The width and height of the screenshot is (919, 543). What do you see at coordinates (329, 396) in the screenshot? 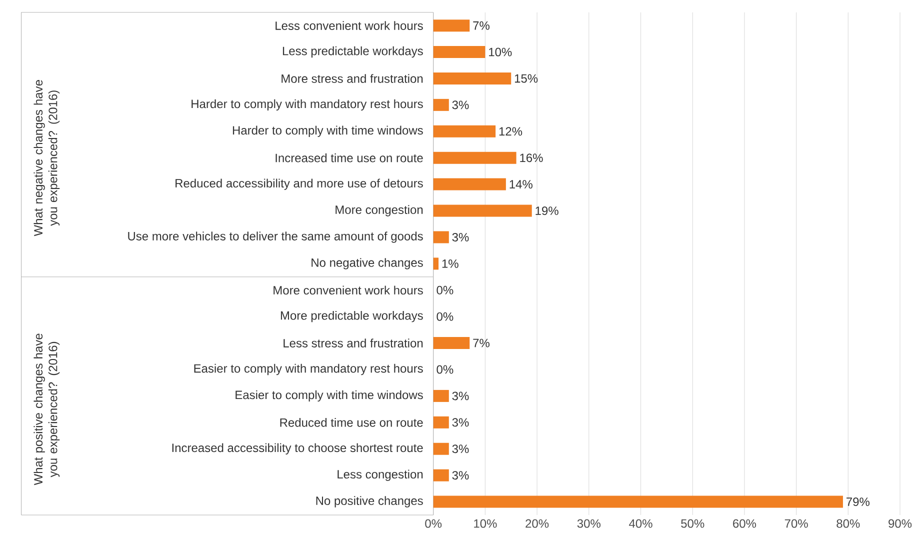
I see `y-tick-label: Easier to comply with time windows` at bounding box center [329, 396].